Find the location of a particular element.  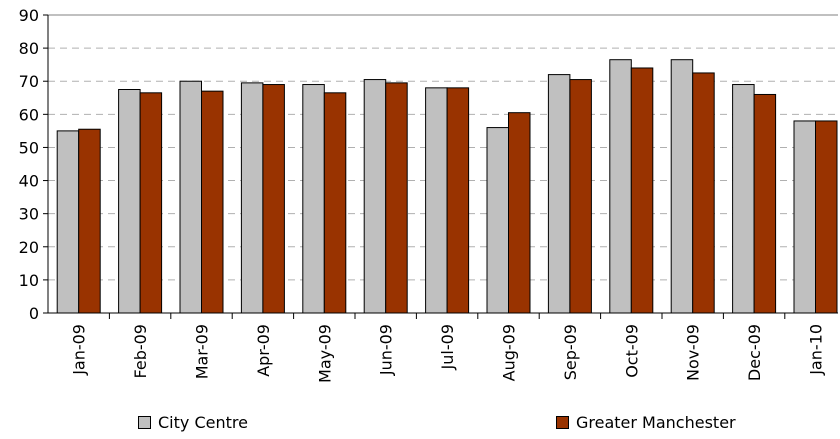

y-tick-label: 0 is located at coordinates (34, 313).